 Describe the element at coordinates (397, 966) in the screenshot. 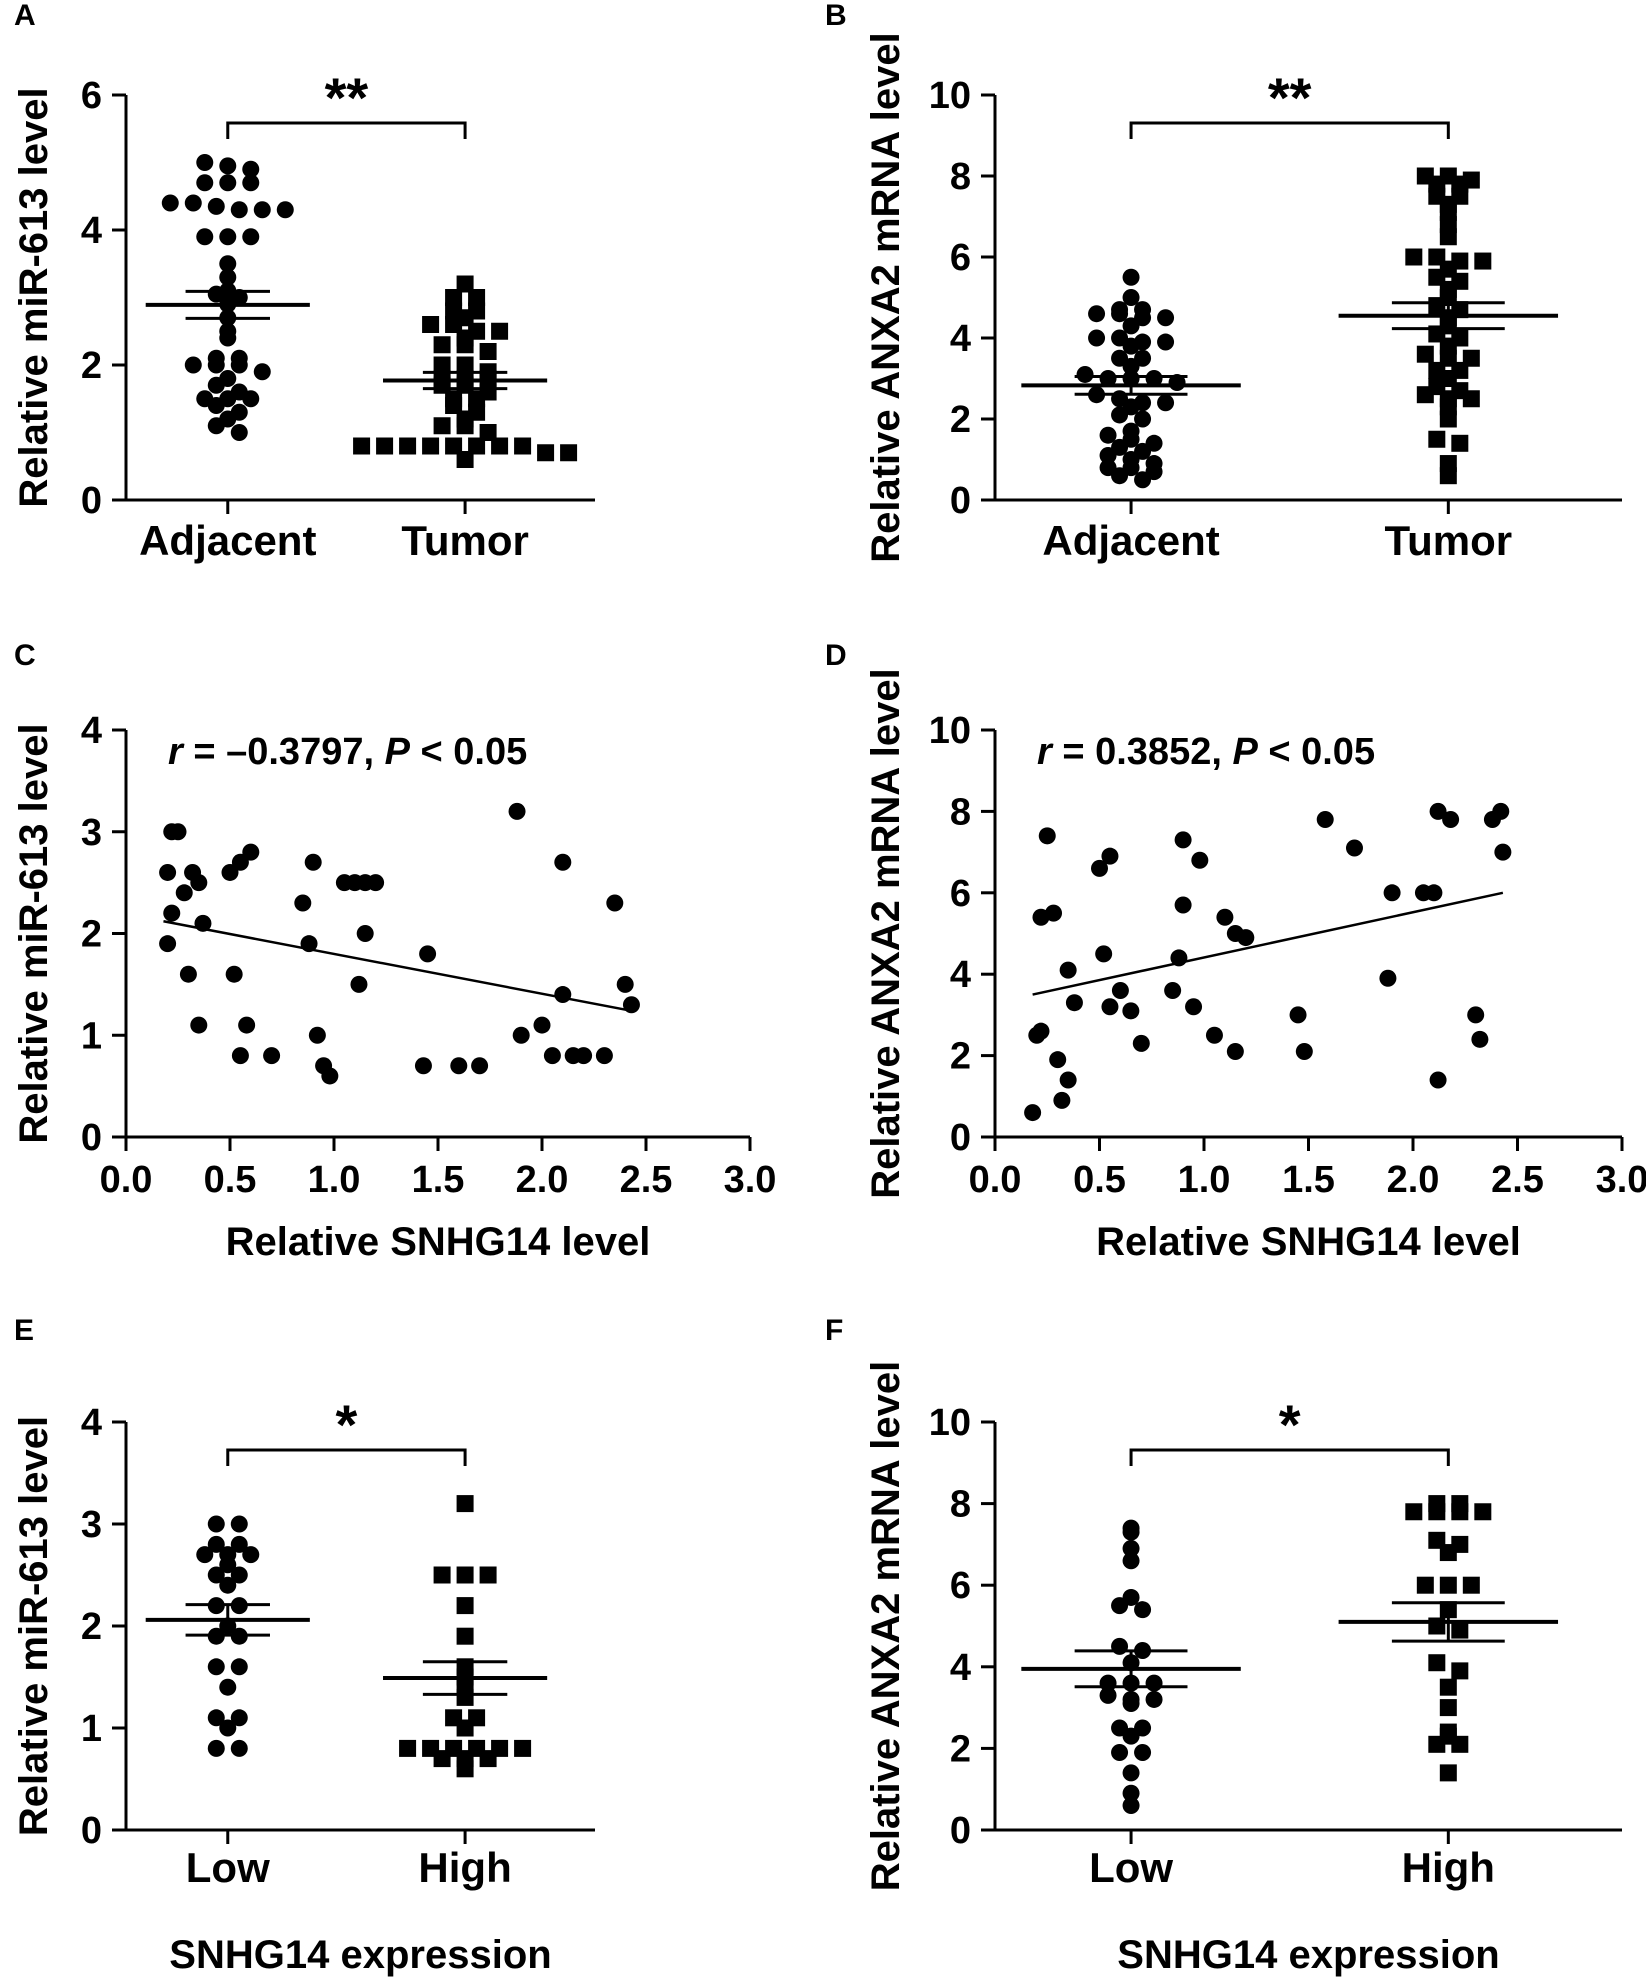

I see `regression-line` at that location.